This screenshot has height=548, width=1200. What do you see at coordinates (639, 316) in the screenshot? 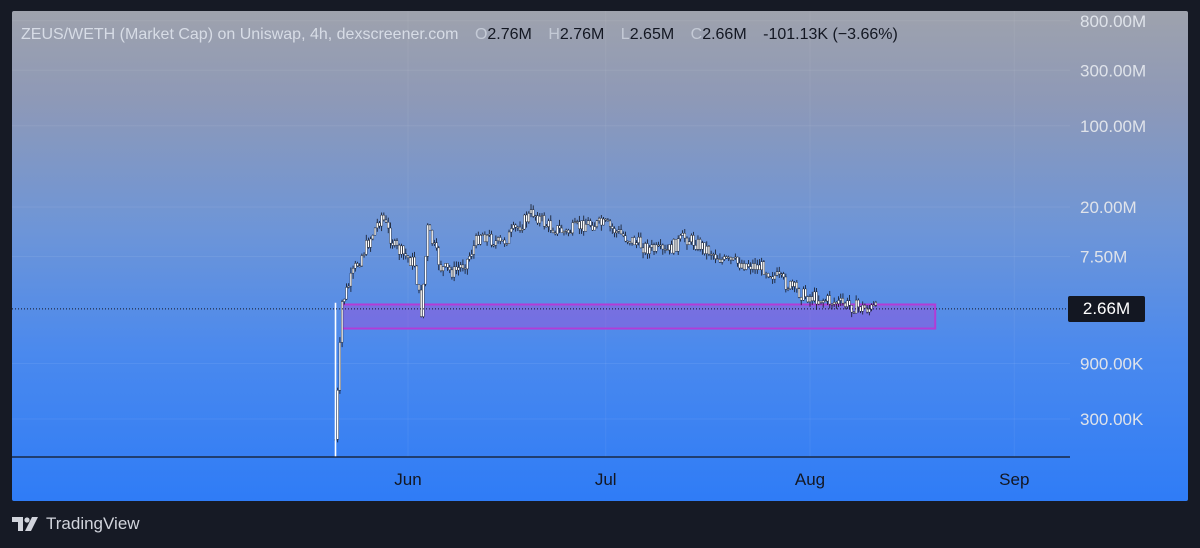
I see `support-zone-box` at bounding box center [639, 316].